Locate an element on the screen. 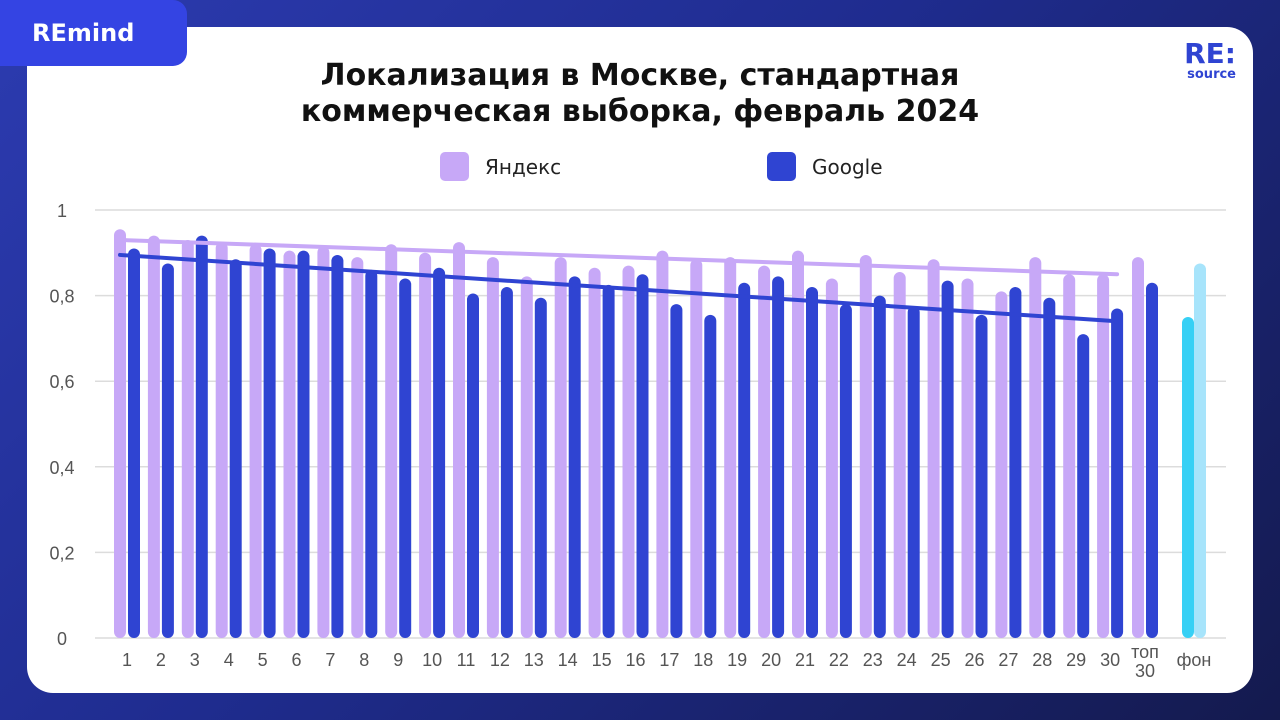 This screenshot has width=1280, height=720. bar-background-a is located at coordinates (1188, 477).